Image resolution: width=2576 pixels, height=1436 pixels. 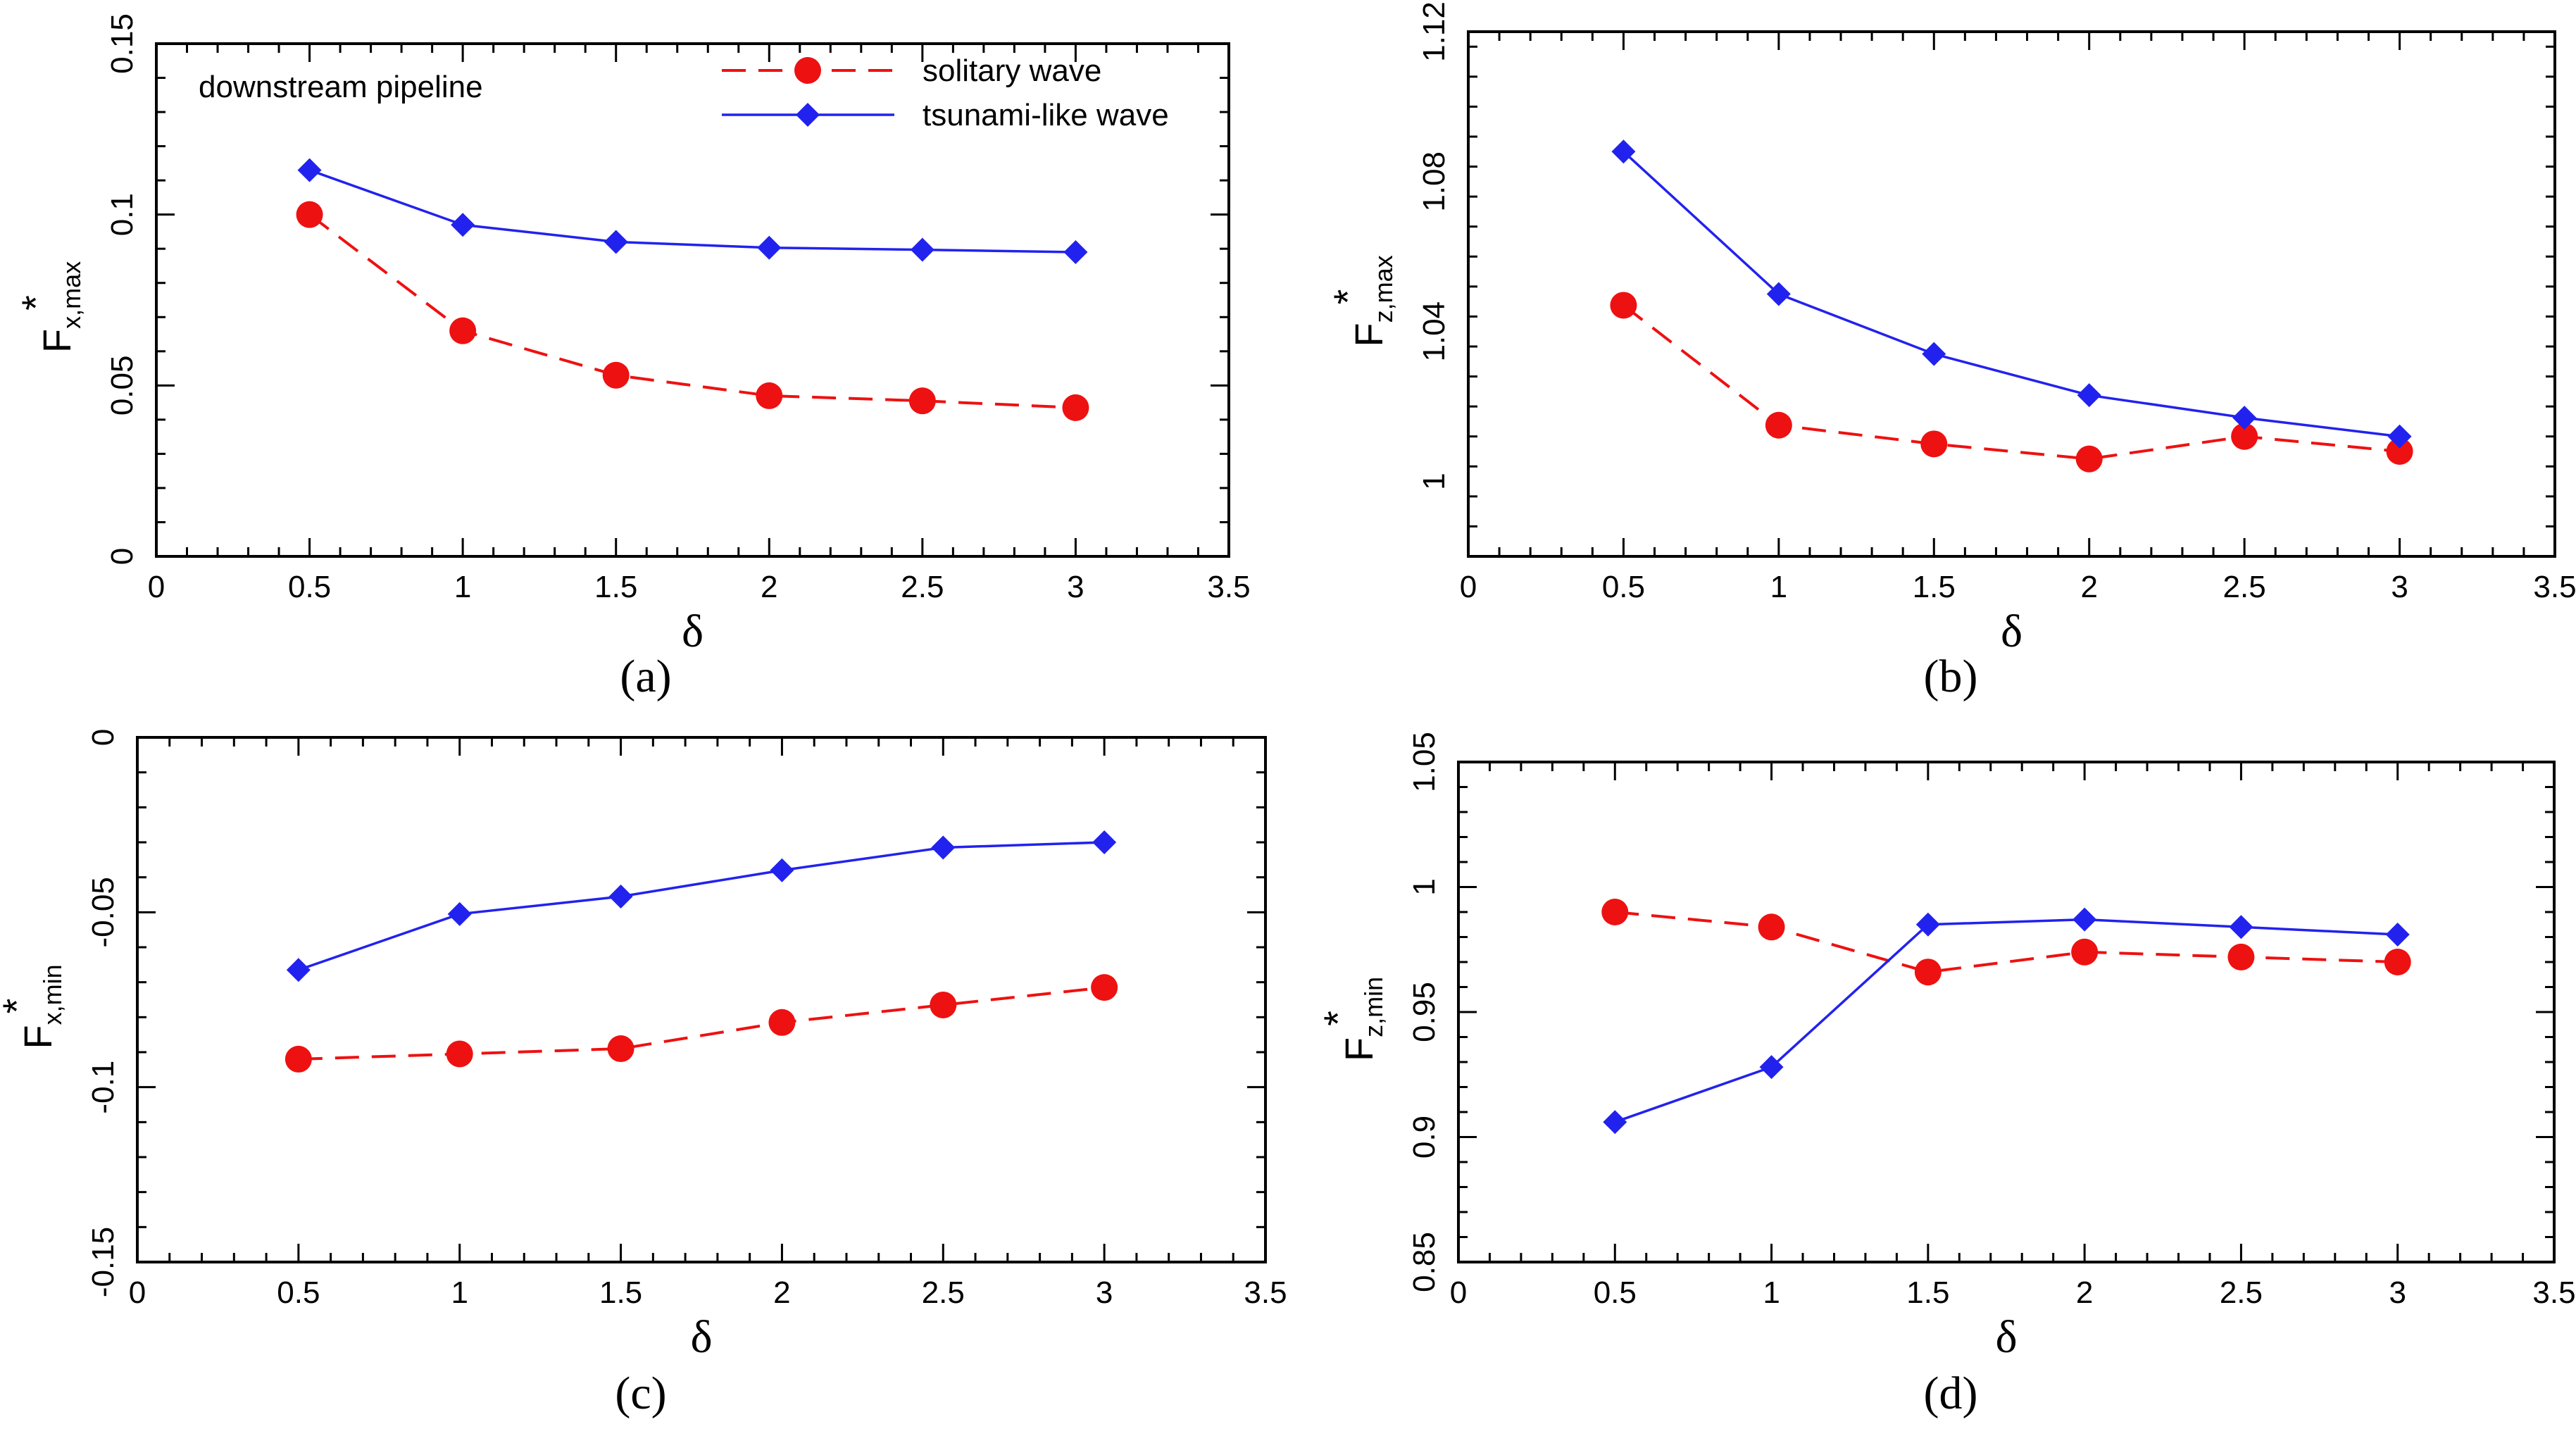 I want to click on plot-frame, so click(x=2006, y=1012).